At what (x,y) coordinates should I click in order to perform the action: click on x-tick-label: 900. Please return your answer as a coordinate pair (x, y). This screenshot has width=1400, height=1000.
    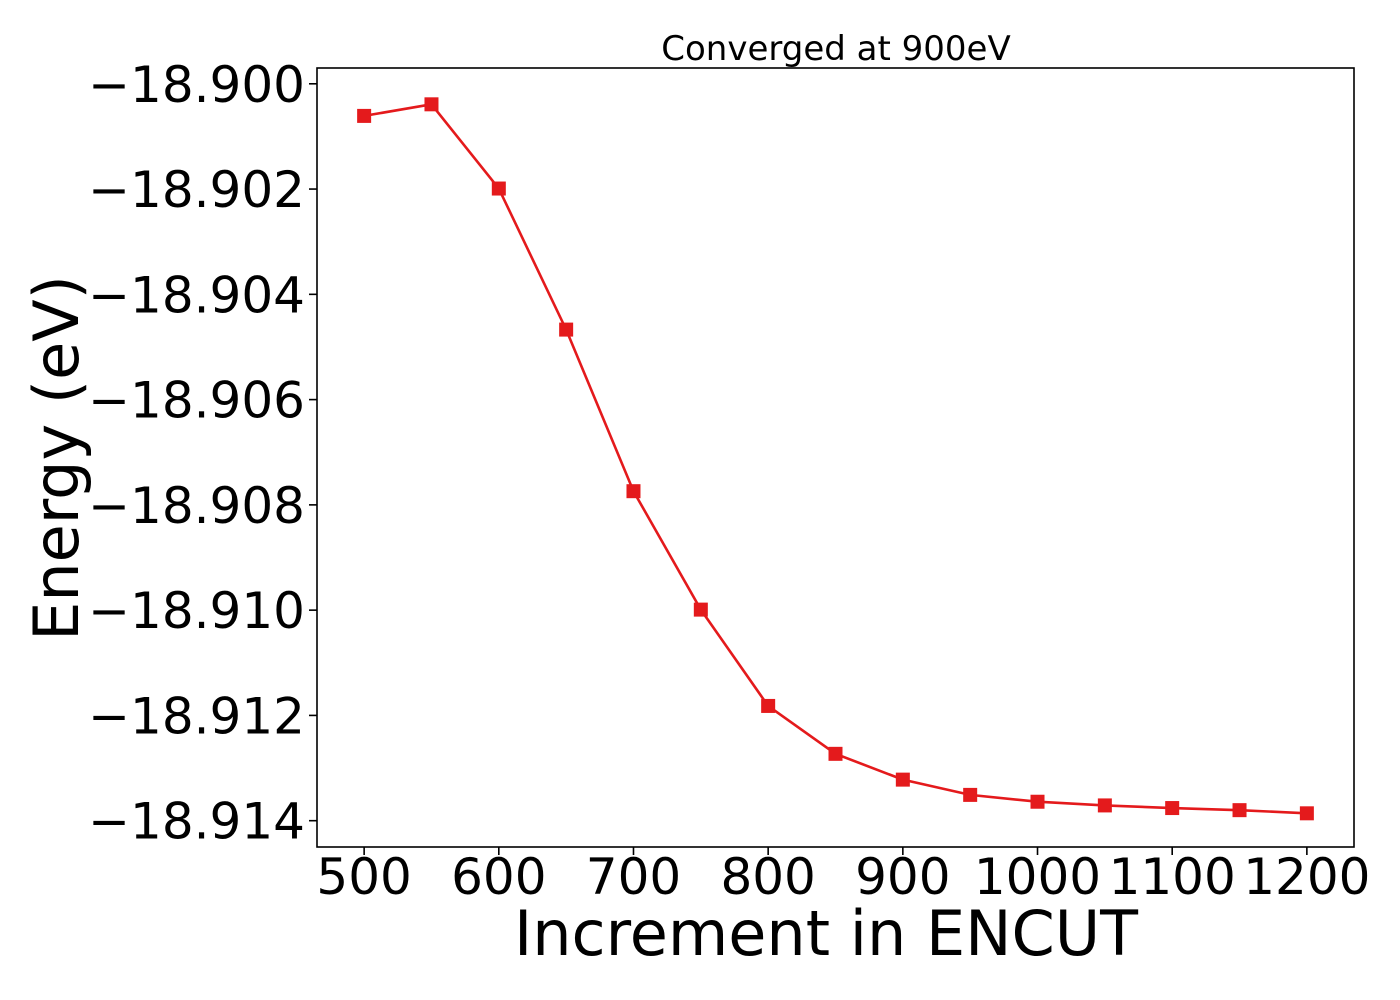
    Looking at the image, I should click on (902, 877).